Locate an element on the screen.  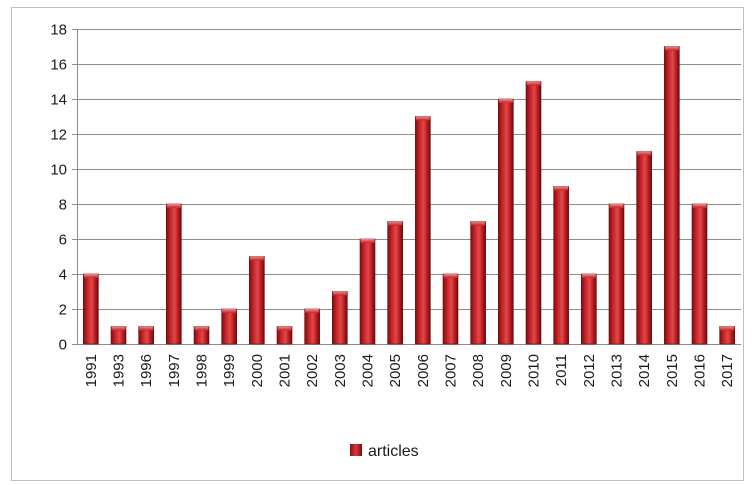
x-tick-label: 2002 is located at coordinates (312, 370).